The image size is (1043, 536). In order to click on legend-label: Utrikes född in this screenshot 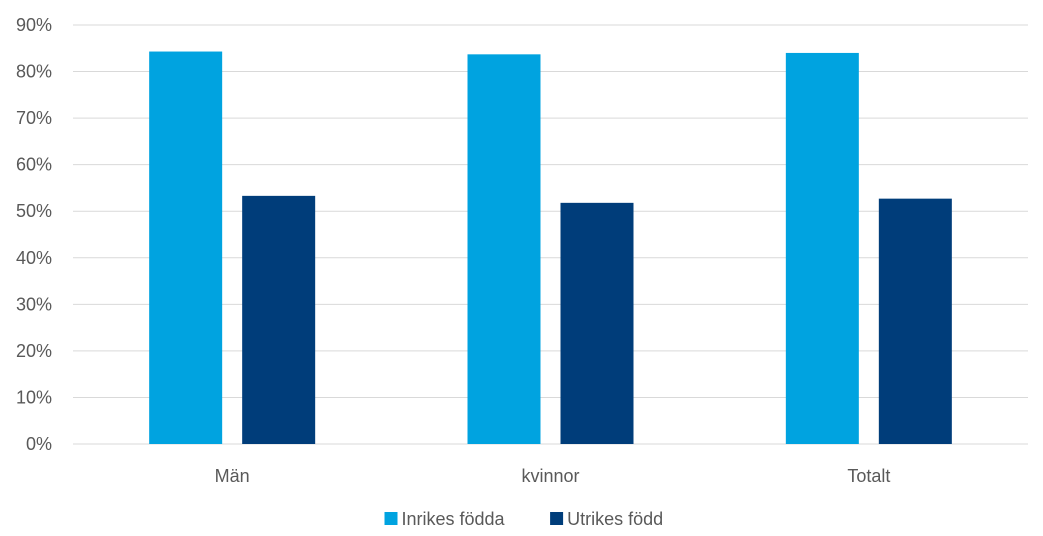, I will do `click(615, 519)`.